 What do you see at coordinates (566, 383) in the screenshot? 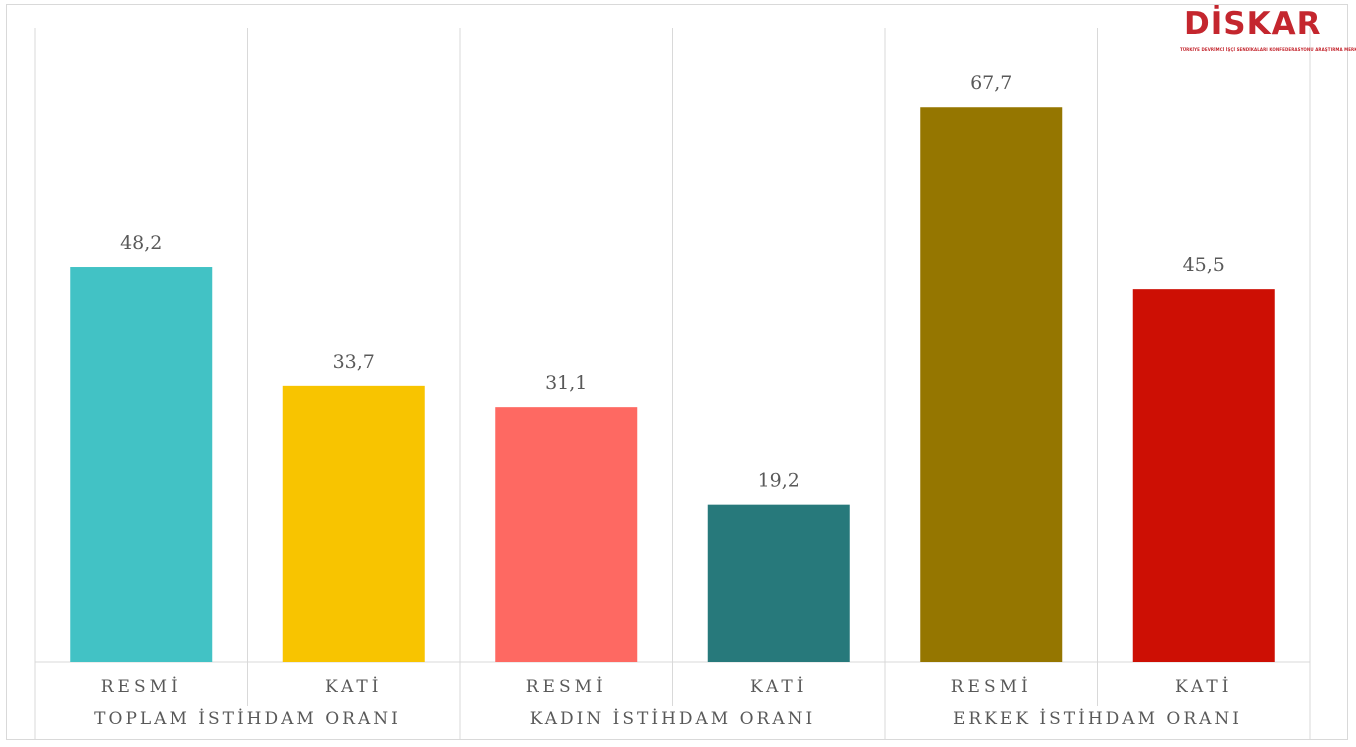
I see `data-label: 31,1` at bounding box center [566, 383].